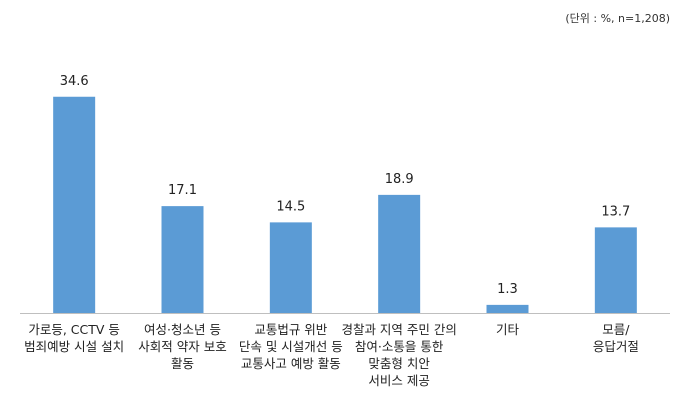 Image resolution: width=680 pixels, height=404 pixels. Describe the element at coordinates (507, 289) in the screenshot. I see `value-label-4: 1.3` at that location.